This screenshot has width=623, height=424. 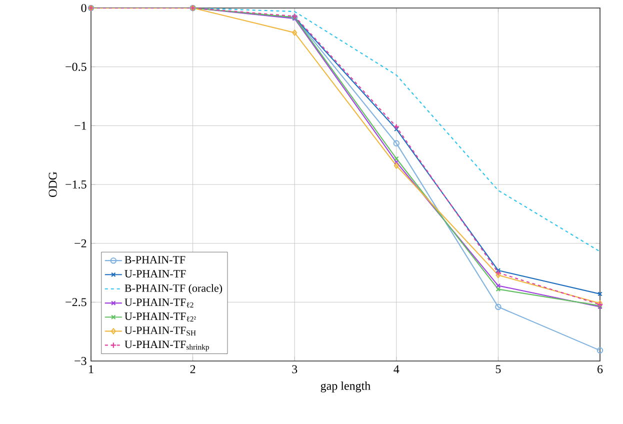 What do you see at coordinates (80, 126) in the screenshot?
I see `y-tick-label: −1` at bounding box center [80, 126].